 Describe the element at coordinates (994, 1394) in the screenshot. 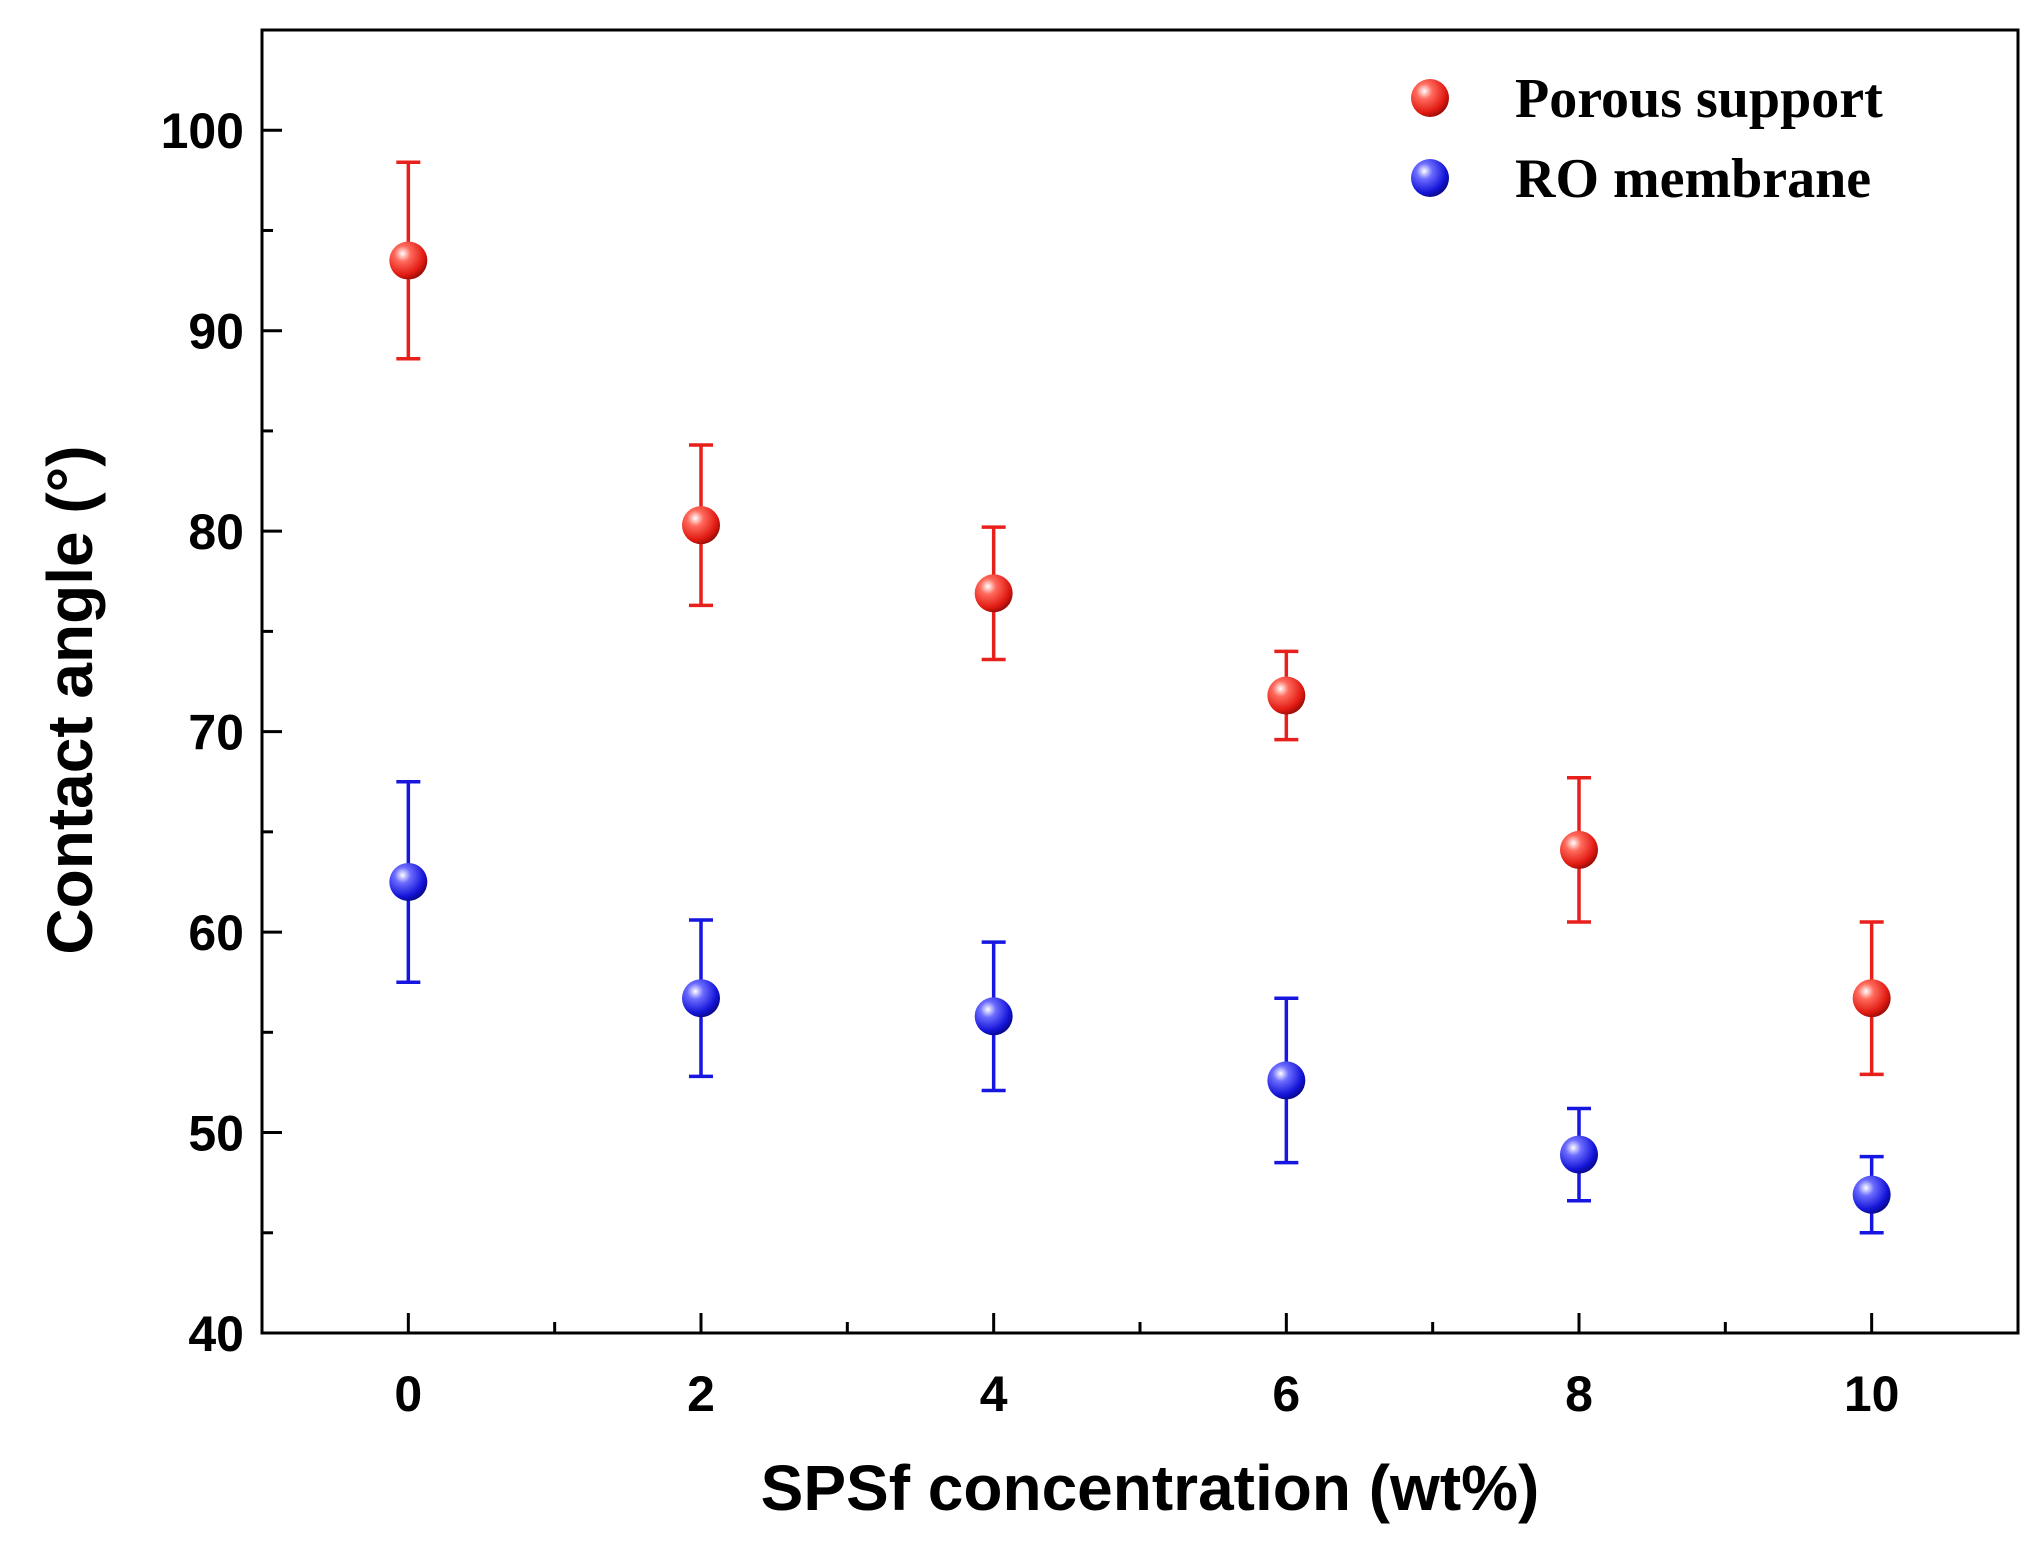

I see `x-tick-label: 4` at that location.